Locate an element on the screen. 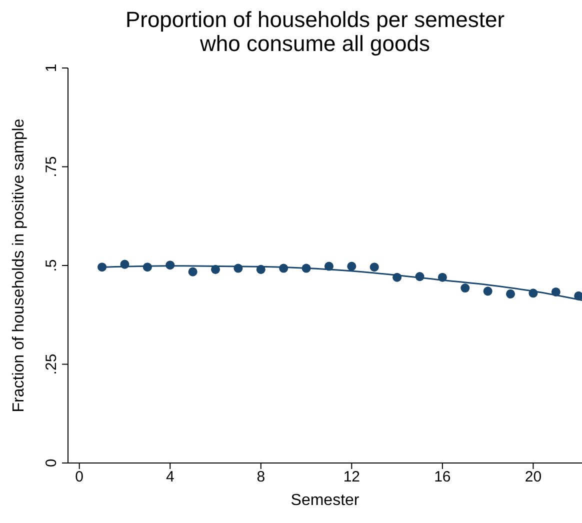 The height and width of the screenshot is (523, 582). y-tick-label: 0 is located at coordinates (51, 463).